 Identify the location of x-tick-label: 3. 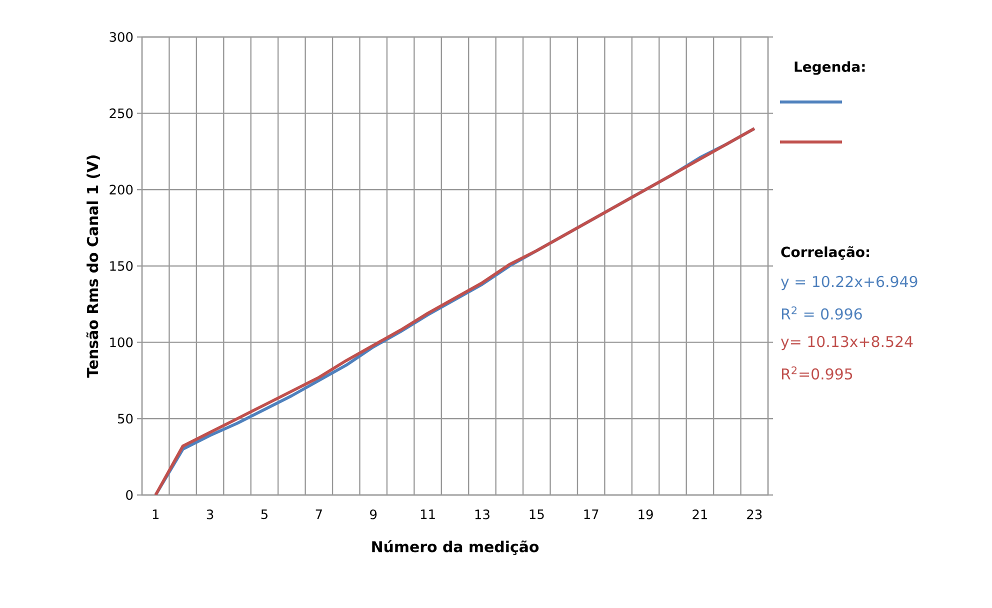
(210, 515).